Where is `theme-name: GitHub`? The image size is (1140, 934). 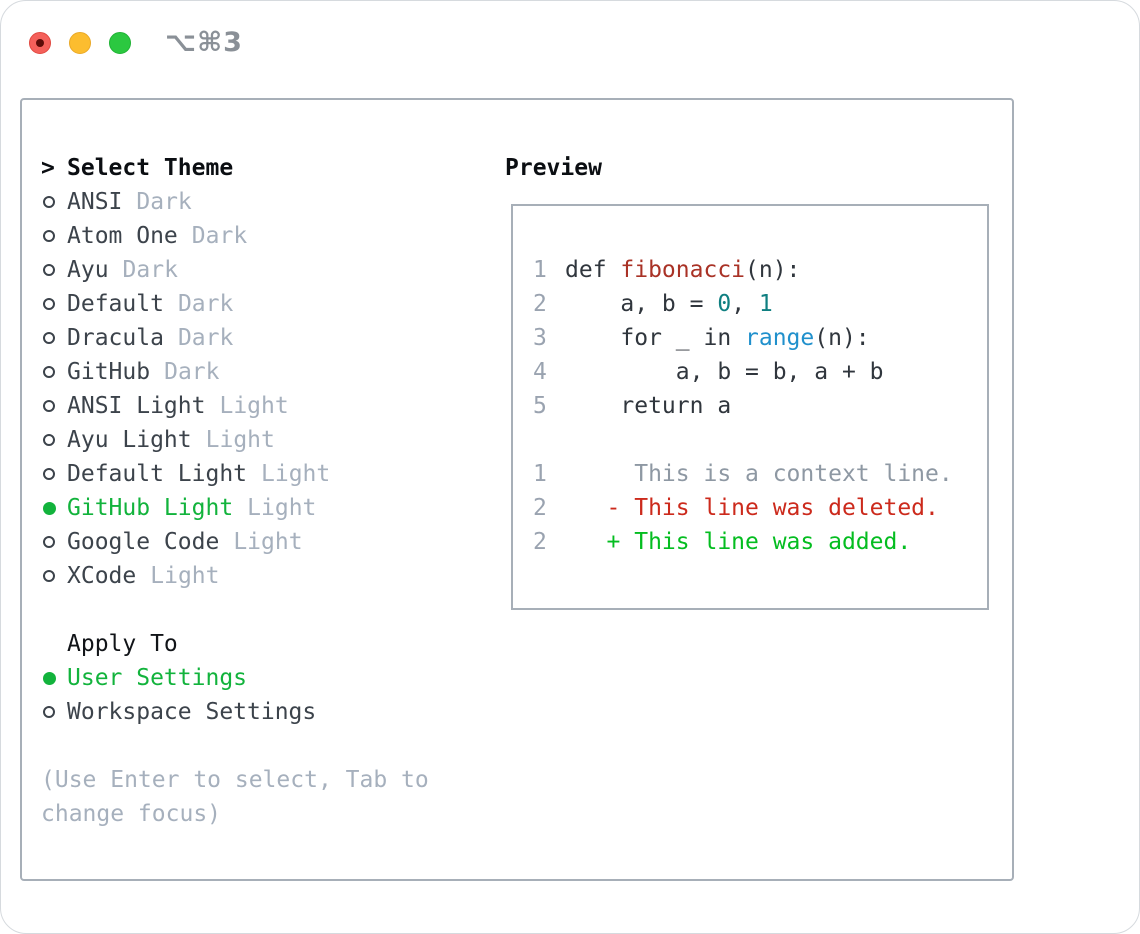 theme-name: GitHub is located at coordinates (109, 372).